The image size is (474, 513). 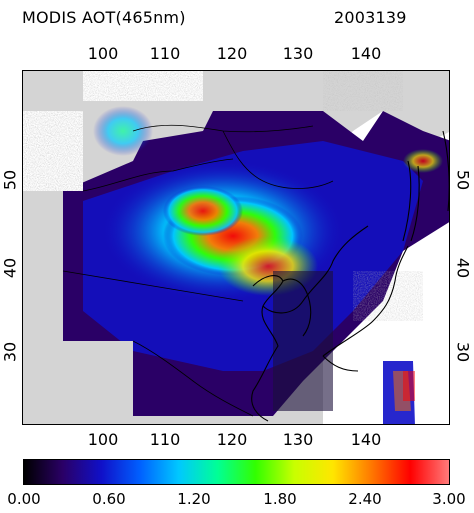 I want to click on lon-tick-top-130: 130, so click(x=298, y=53).